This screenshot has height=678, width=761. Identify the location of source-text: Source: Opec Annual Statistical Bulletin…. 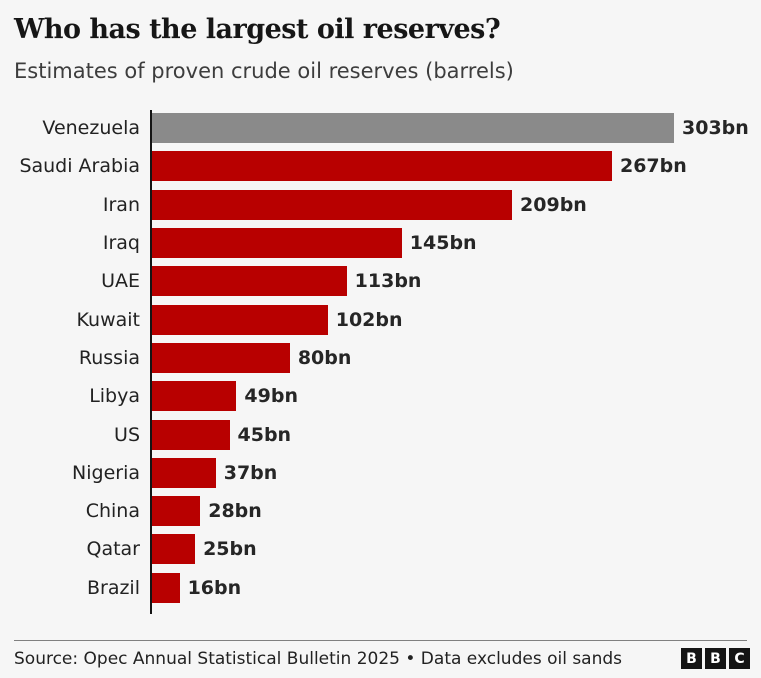
(318, 658).